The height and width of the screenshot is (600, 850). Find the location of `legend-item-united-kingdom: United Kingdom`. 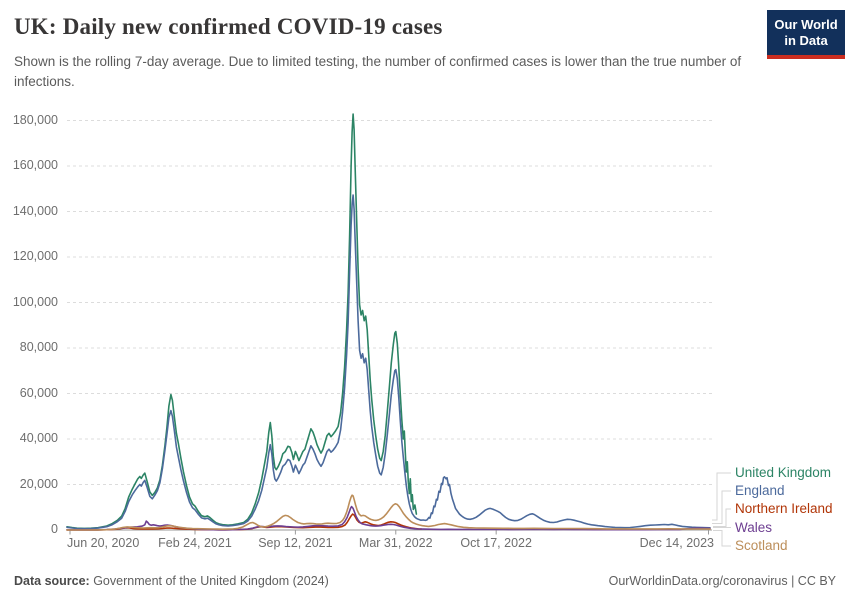

legend-item-united-kingdom: United Kingdom is located at coordinates (783, 472).